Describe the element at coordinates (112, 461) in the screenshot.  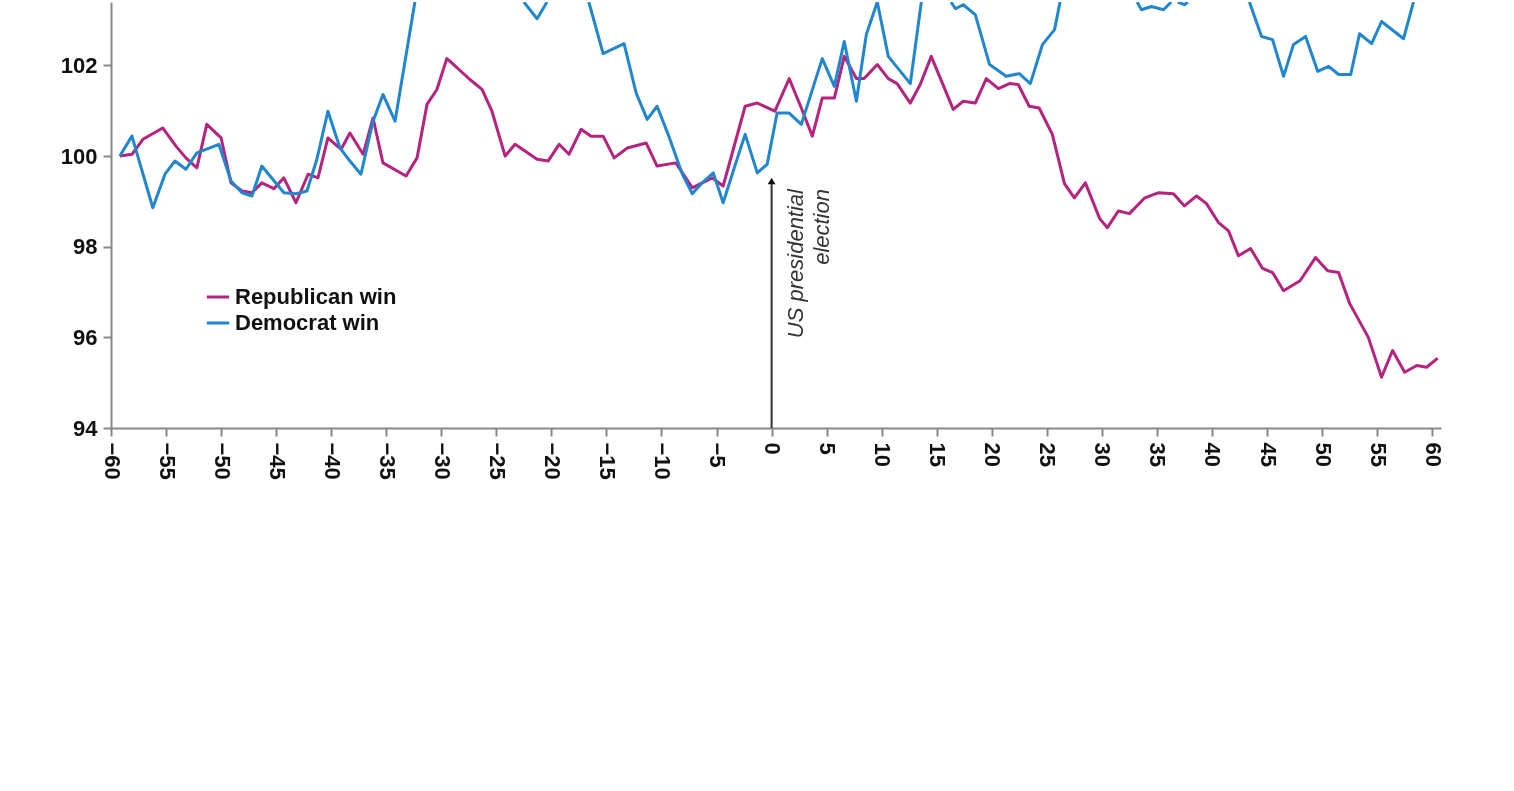
I see `x-tick-label: −60` at that location.